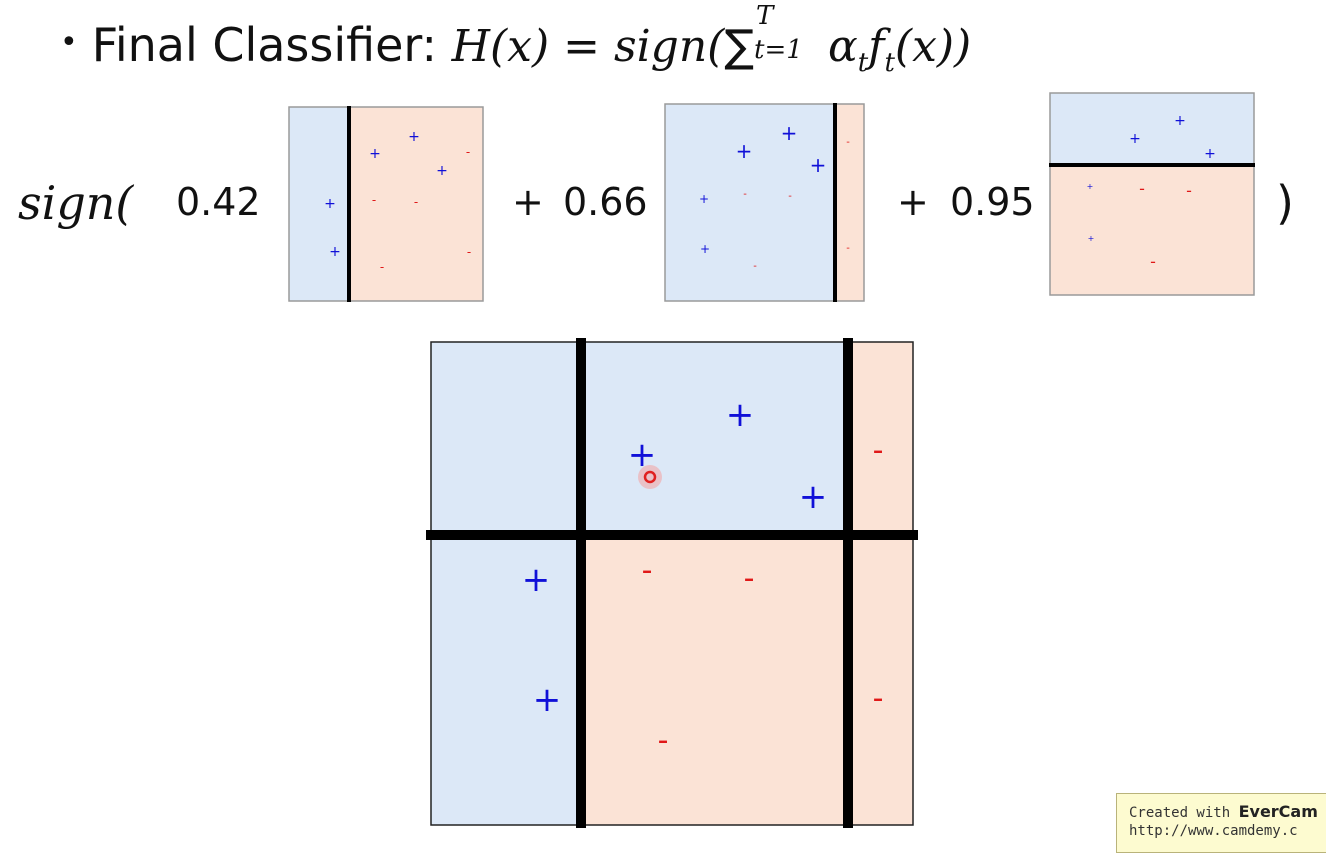  I want to click on watermark-brand: EverCam, so click(1278, 811).